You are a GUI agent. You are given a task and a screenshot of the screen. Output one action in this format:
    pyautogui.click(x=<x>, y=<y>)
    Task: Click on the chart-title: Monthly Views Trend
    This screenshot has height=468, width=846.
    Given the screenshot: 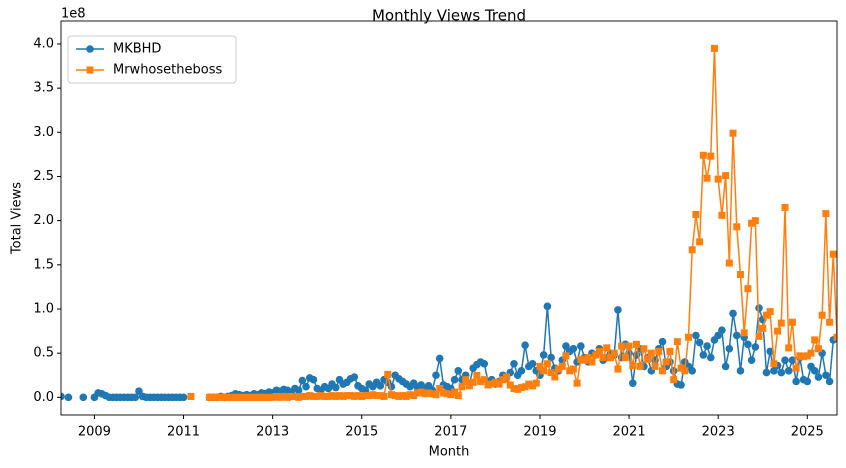 What is the action you would take?
    pyautogui.click(x=449, y=16)
    